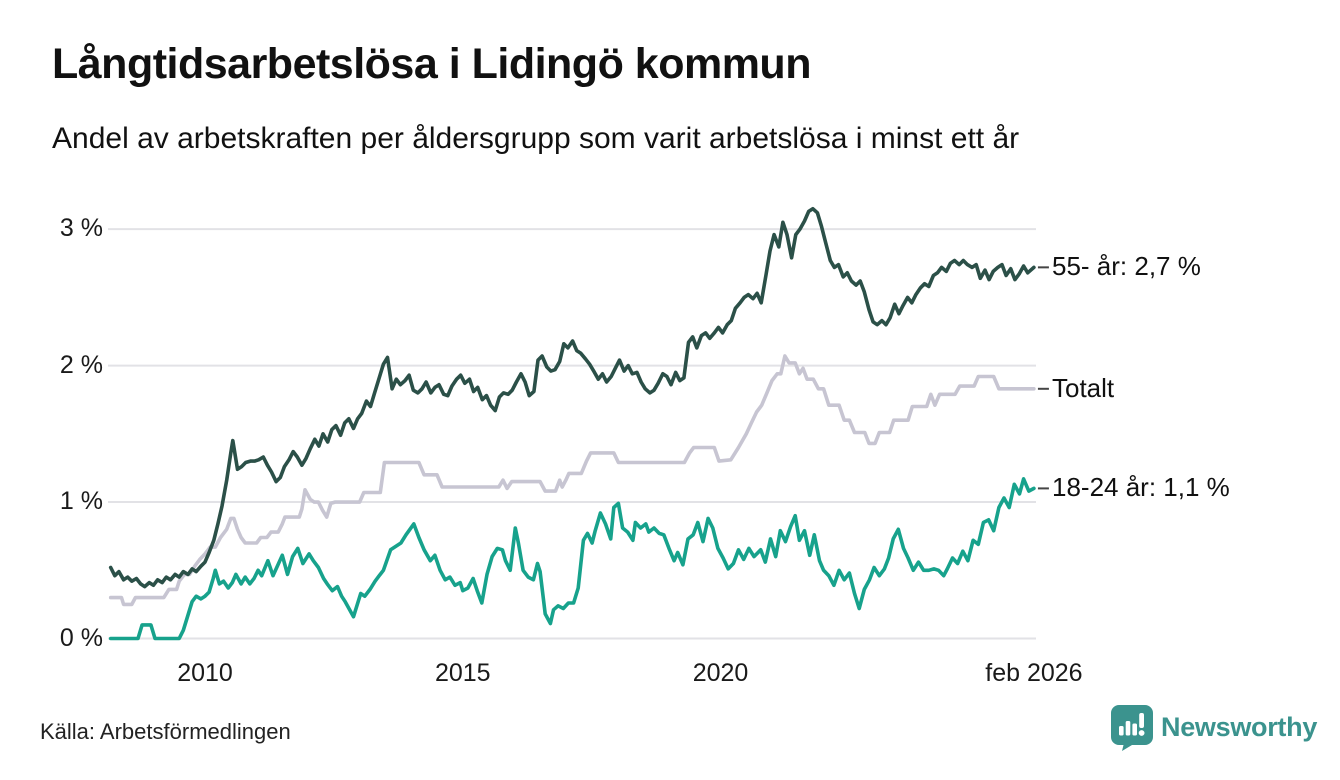  I want to click on series-label-totalt: Totalt, so click(1083, 387).